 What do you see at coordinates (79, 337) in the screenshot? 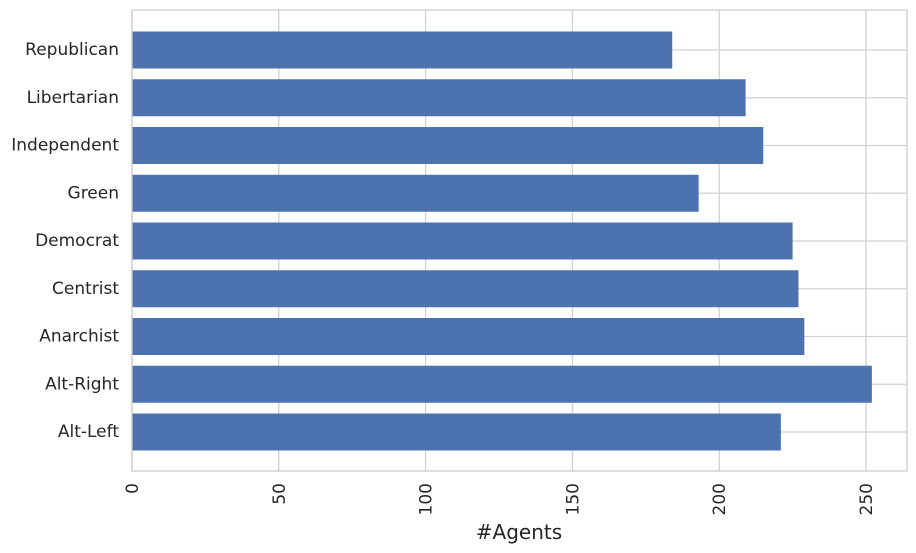
I see `y-tick-label: Anarchist` at bounding box center [79, 337].